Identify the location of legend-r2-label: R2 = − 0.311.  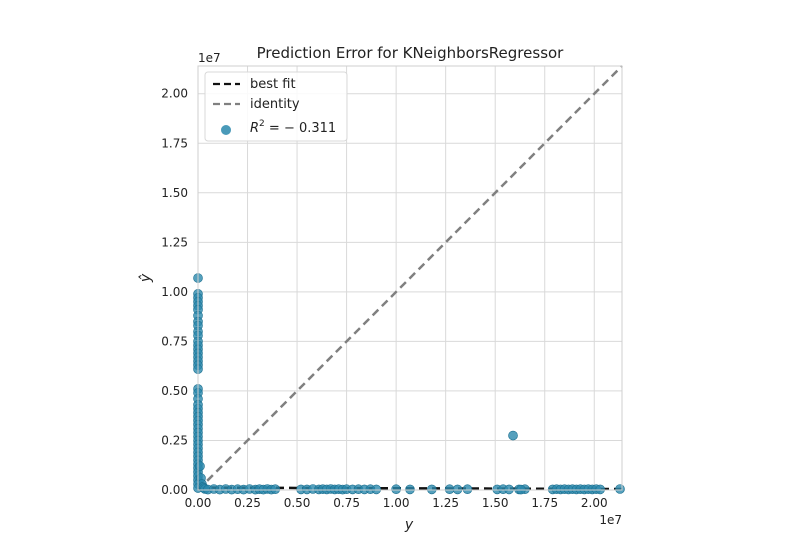
(293, 127).